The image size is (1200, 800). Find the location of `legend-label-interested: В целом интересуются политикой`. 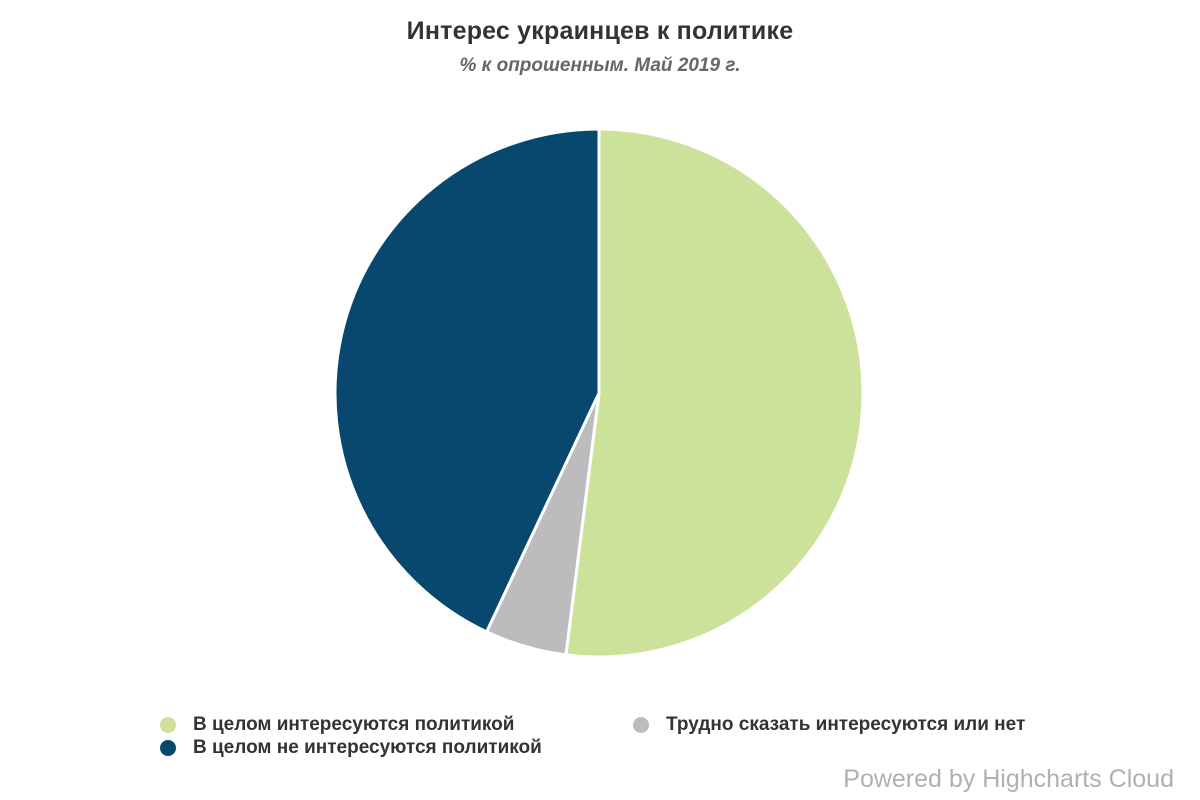

legend-label-interested: В целом интересуются политикой is located at coordinates (354, 724).